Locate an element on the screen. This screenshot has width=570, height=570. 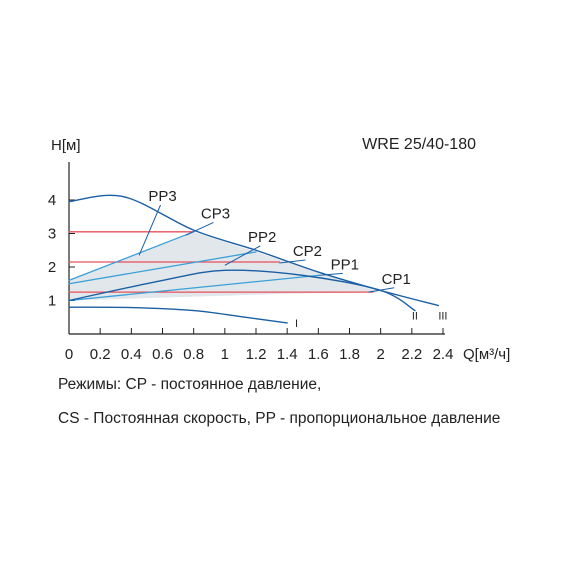
x-tick-label: 1.2 is located at coordinates (256, 354).